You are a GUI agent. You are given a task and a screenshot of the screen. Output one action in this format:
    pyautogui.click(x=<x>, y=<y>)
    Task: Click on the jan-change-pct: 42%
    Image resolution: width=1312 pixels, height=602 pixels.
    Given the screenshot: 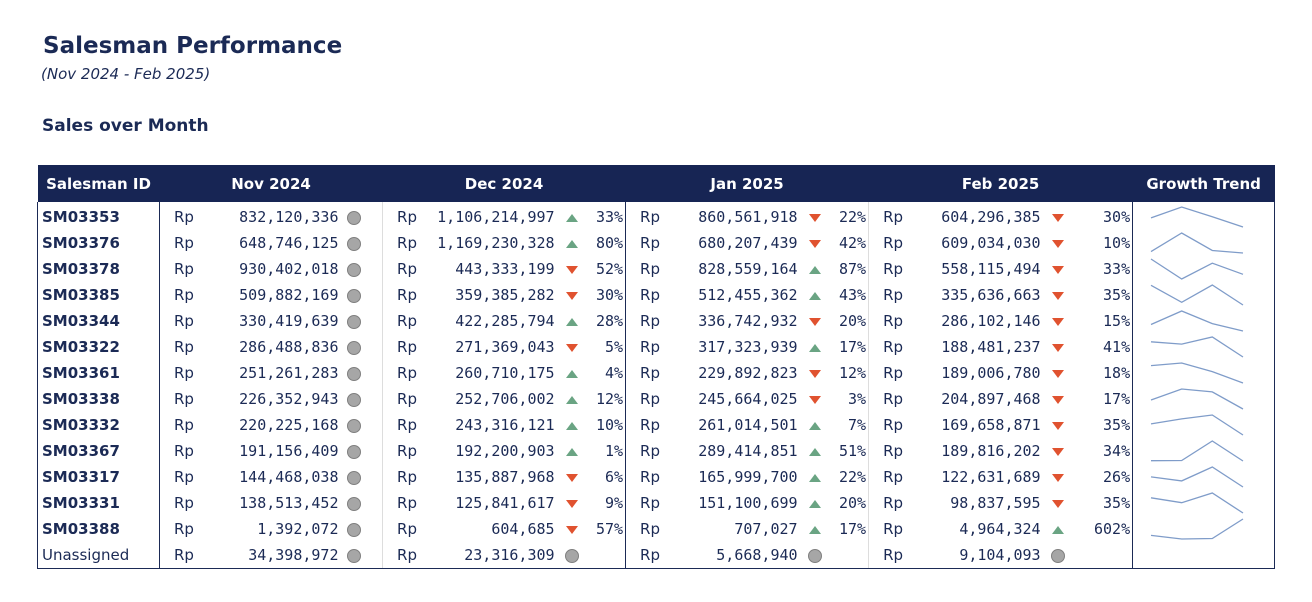 What is the action you would take?
    pyautogui.click(x=853, y=243)
    